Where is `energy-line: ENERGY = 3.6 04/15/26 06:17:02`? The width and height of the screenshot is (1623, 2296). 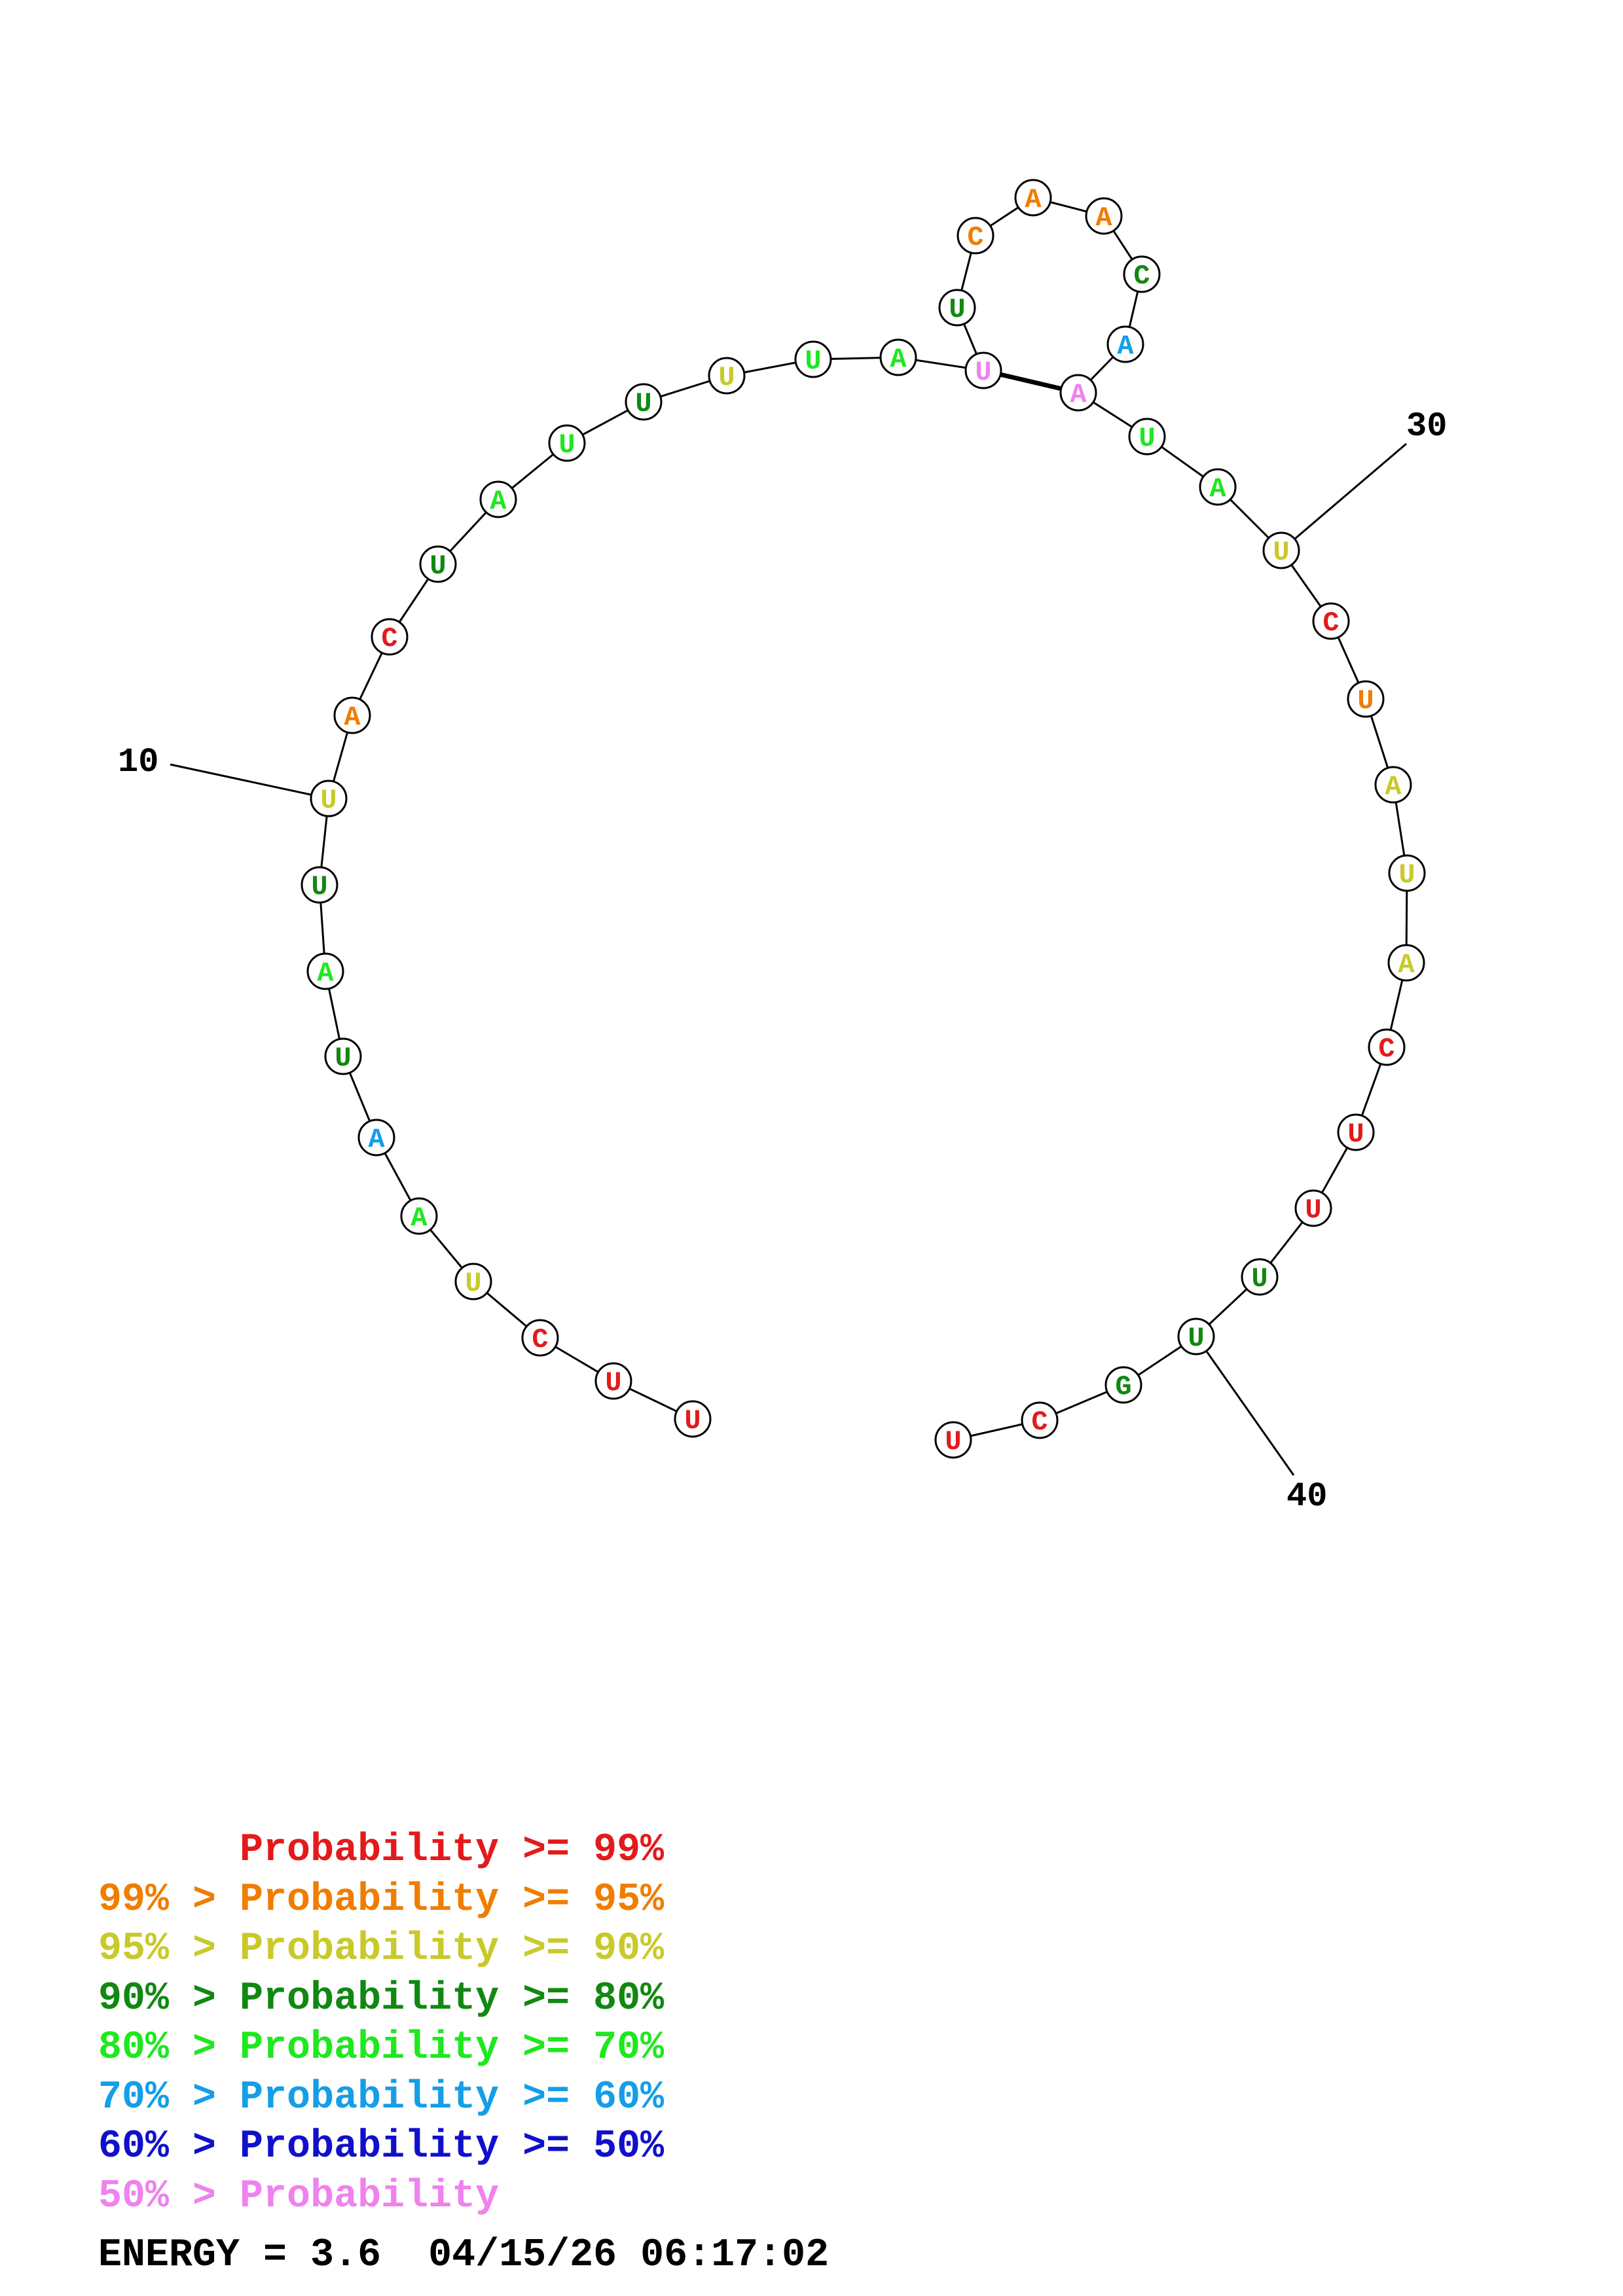
energy-line: ENERGY = 3.6 04/15/26 06:17:02 is located at coordinates (464, 2255).